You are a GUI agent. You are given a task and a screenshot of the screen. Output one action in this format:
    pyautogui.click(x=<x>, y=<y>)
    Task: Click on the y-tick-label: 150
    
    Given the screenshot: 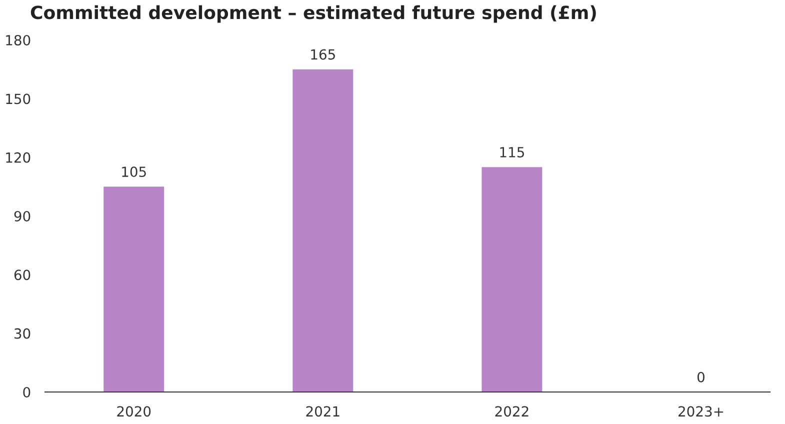 What is the action you would take?
    pyautogui.click(x=18, y=99)
    